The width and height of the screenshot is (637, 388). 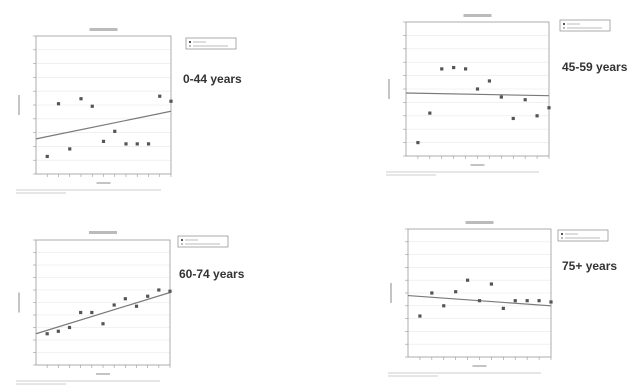 I want to click on age-group-label-0-44: 0-44 years, so click(x=212, y=79).